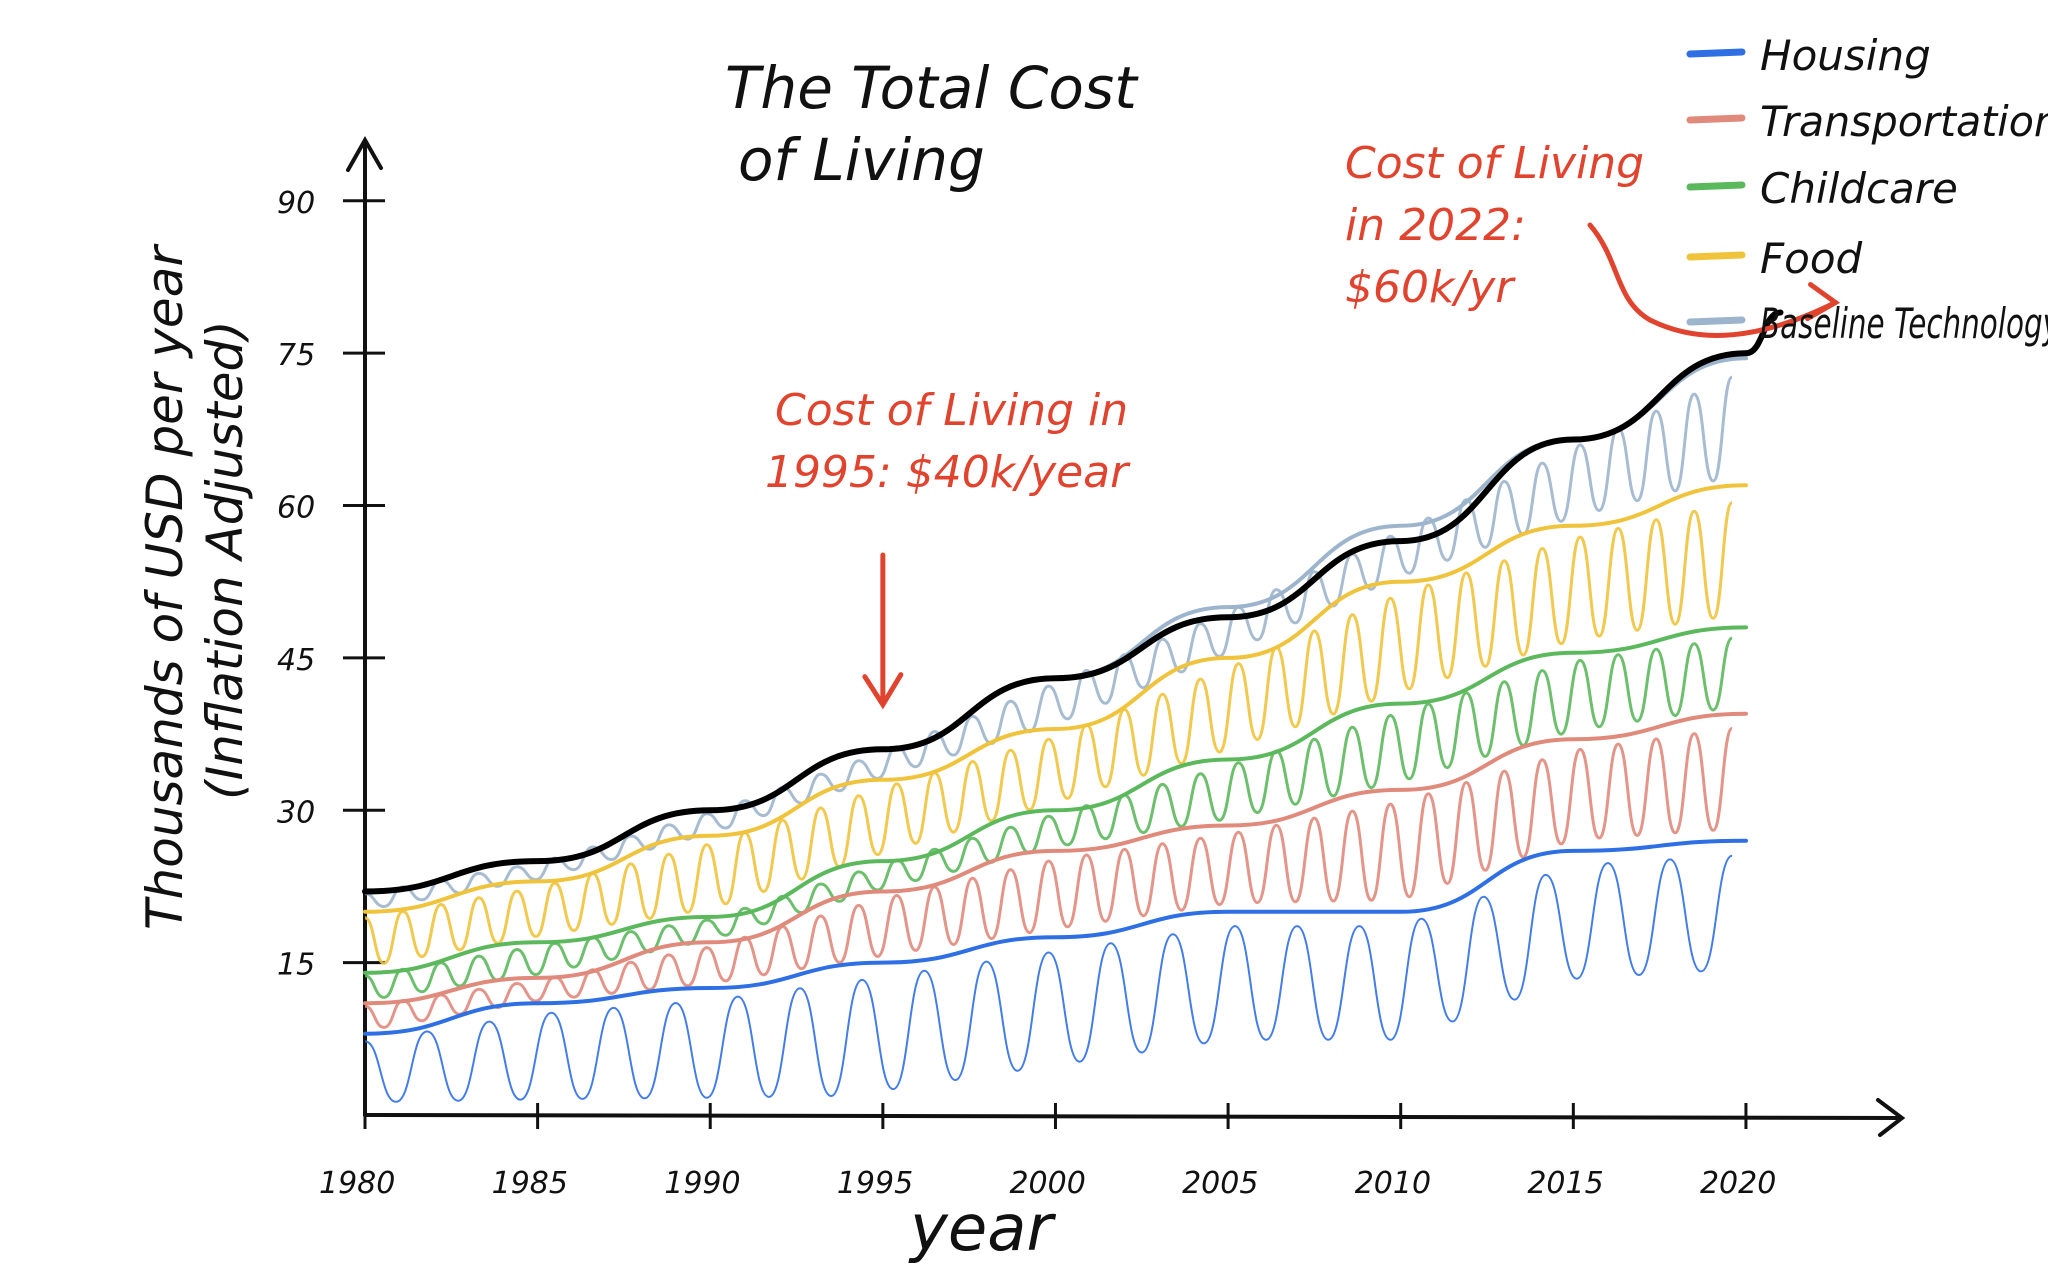  What do you see at coordinates (1811, 258) in the screenshot?
I see `legend-label-food: Food` at bounding box center [1811, 258].